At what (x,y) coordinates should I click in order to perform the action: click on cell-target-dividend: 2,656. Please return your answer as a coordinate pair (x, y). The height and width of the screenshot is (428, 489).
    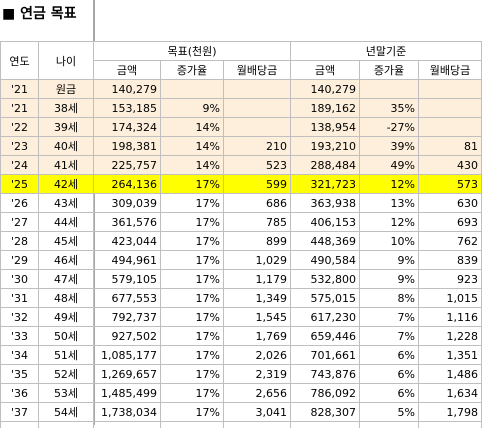
    Looking at the image, I should click on (257, 393).